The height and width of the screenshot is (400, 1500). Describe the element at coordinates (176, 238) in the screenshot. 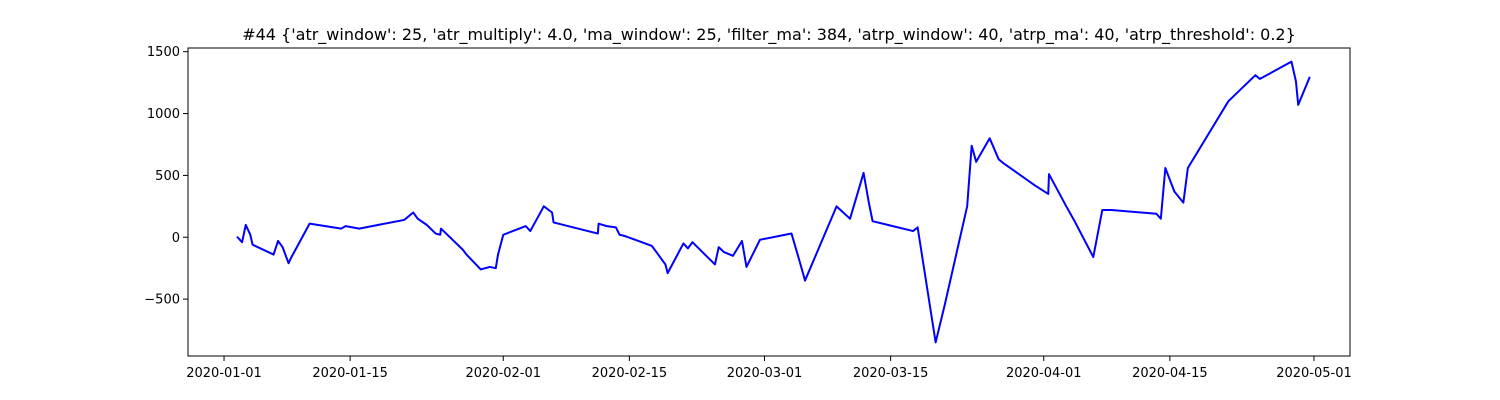

I see `y-tick-label: 0` at that location.